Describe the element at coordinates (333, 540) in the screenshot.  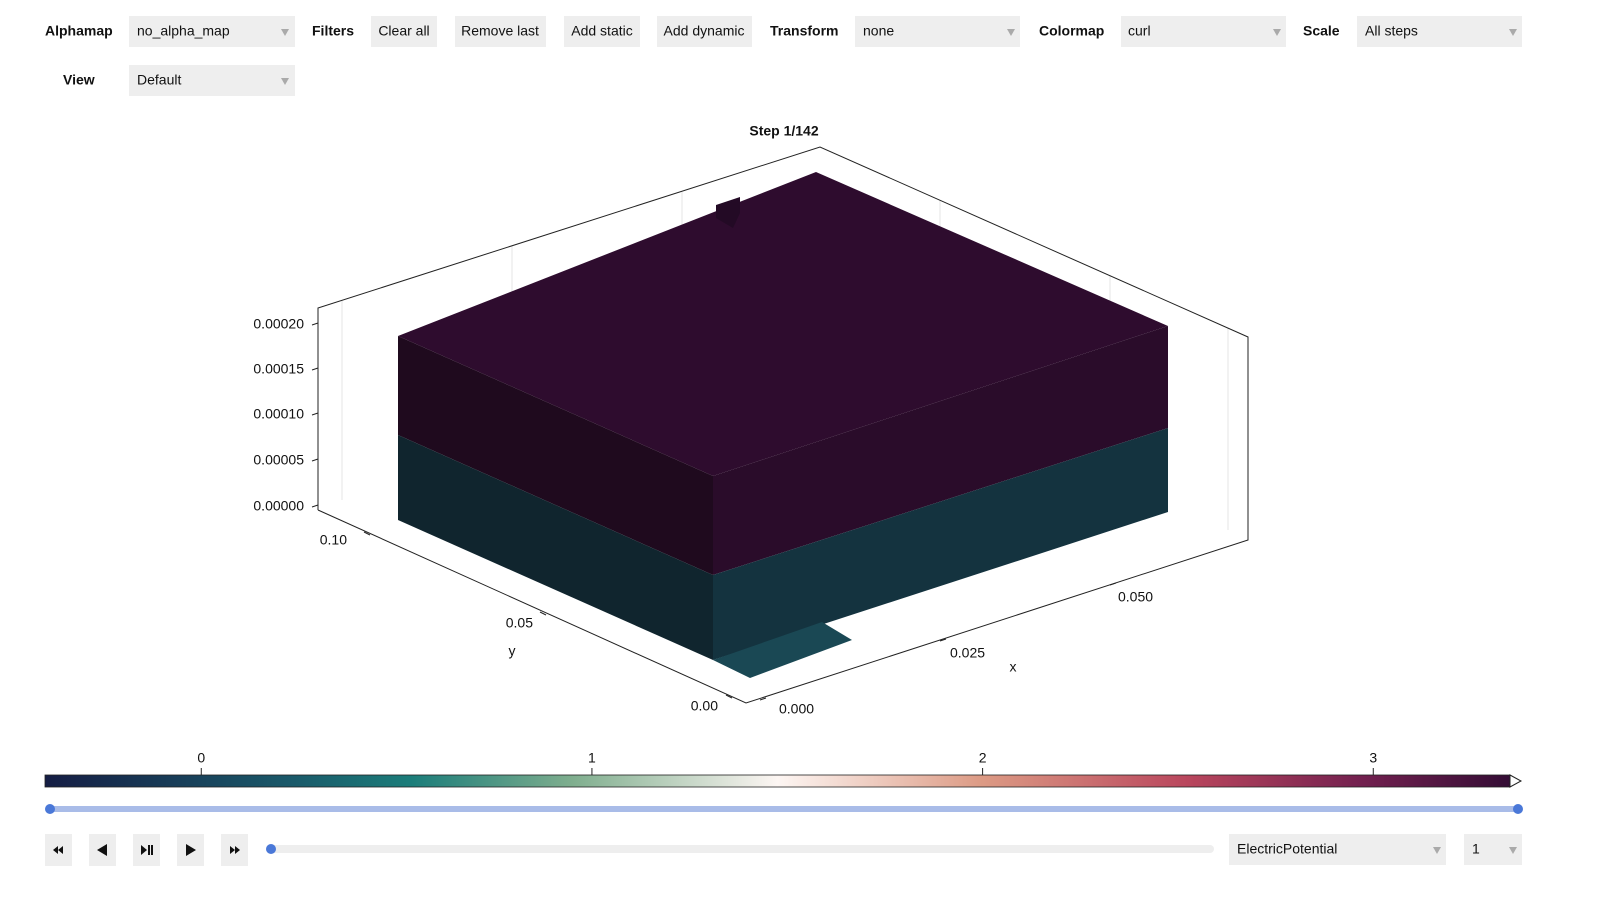
I see `y-tick-label: 0.10` at that location.